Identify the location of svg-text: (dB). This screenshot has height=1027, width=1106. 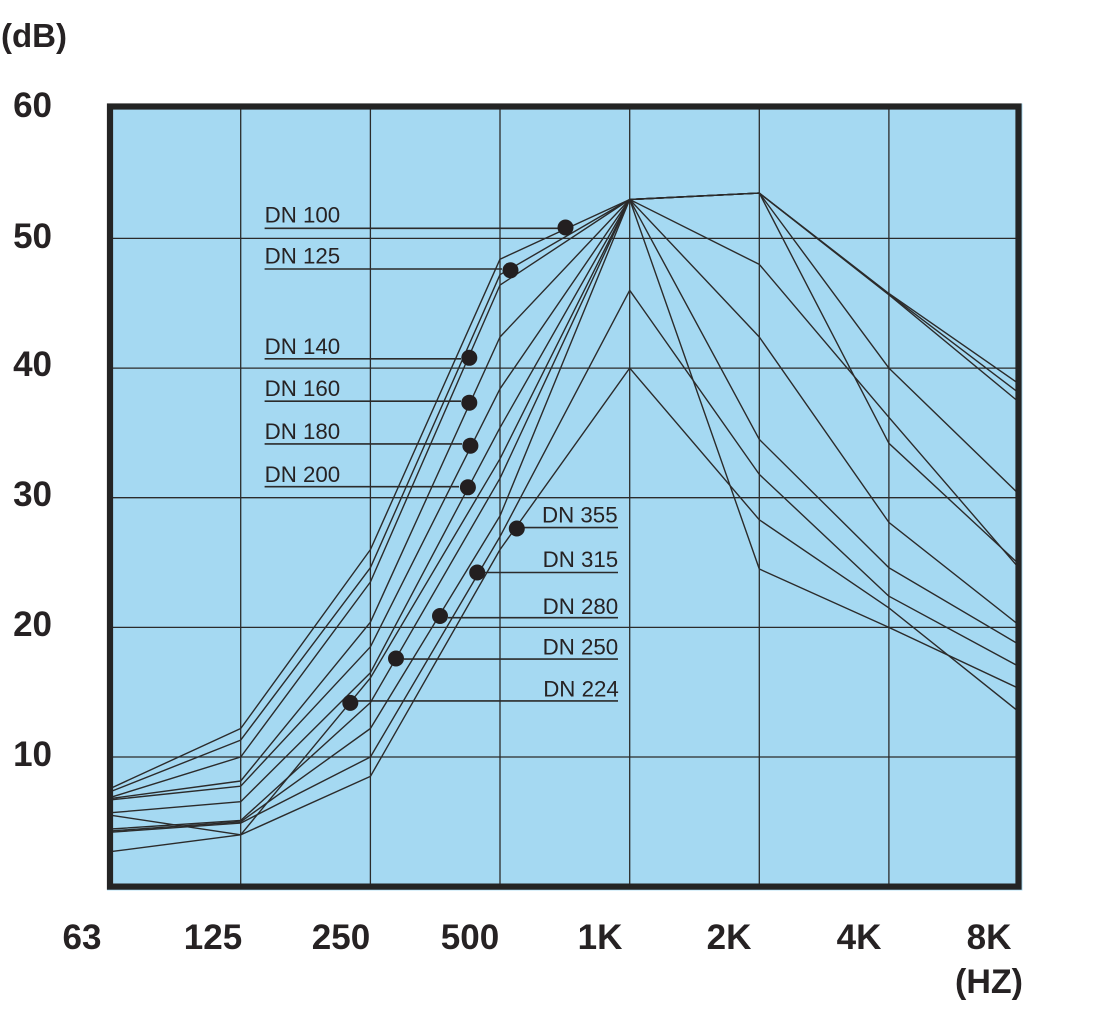
(34, 35).